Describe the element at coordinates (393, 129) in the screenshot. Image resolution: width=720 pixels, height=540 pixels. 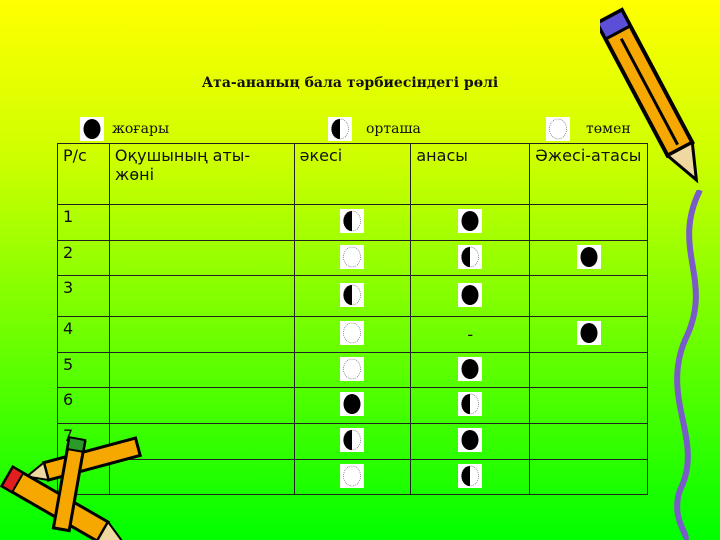
I see `legend-label: орташа` at that location.